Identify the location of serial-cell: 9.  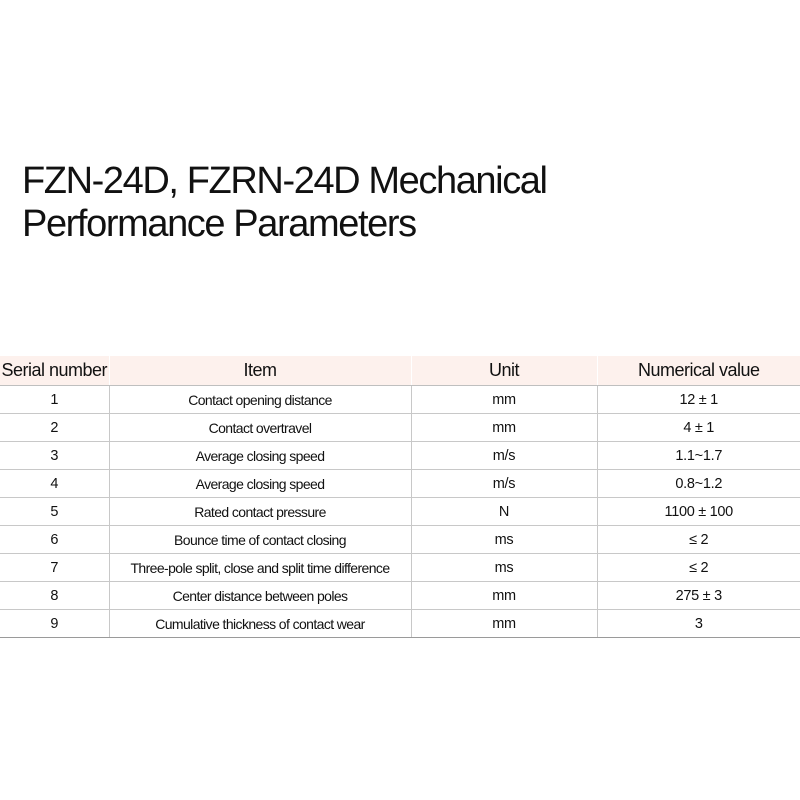
(55, 623).